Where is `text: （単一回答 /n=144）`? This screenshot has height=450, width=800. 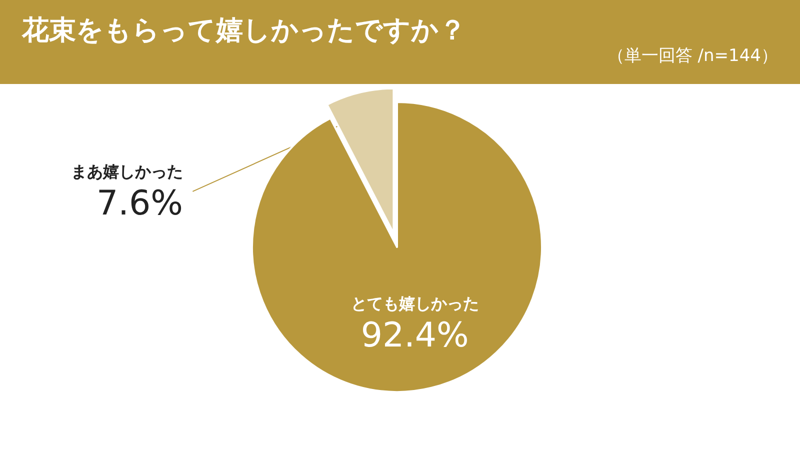
text: （単一回答 /n=144） is located at coordinates (692, 56).